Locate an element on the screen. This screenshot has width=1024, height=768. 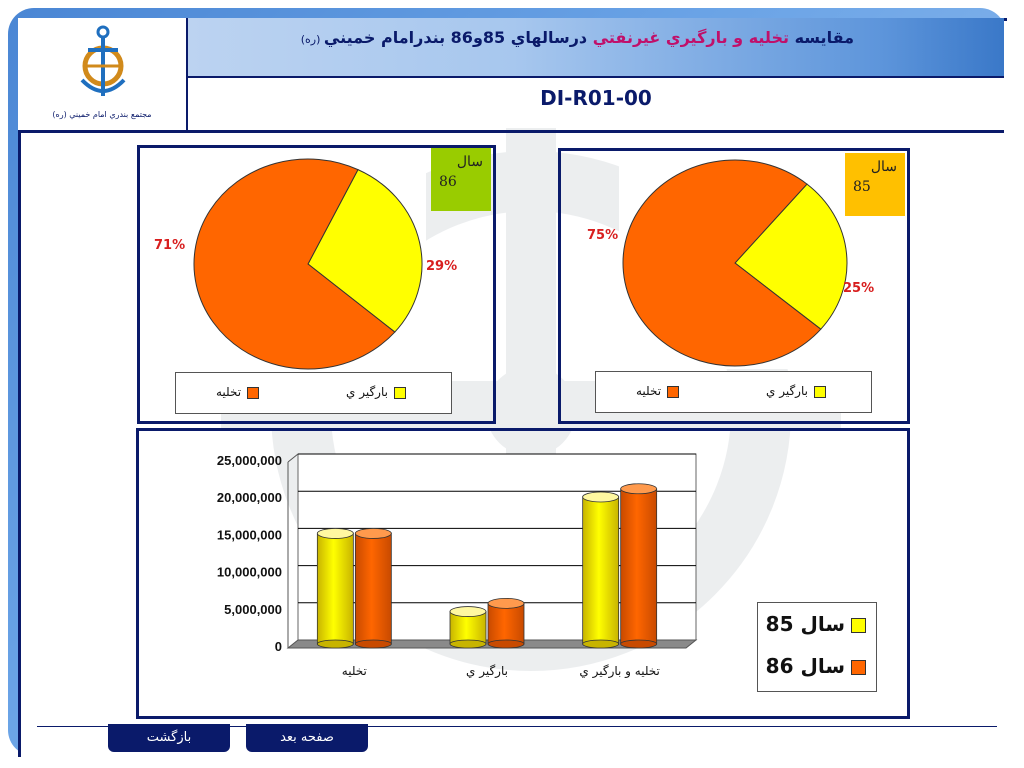
pie86-loading-pct: 29% is located at coordinates (442, 266).